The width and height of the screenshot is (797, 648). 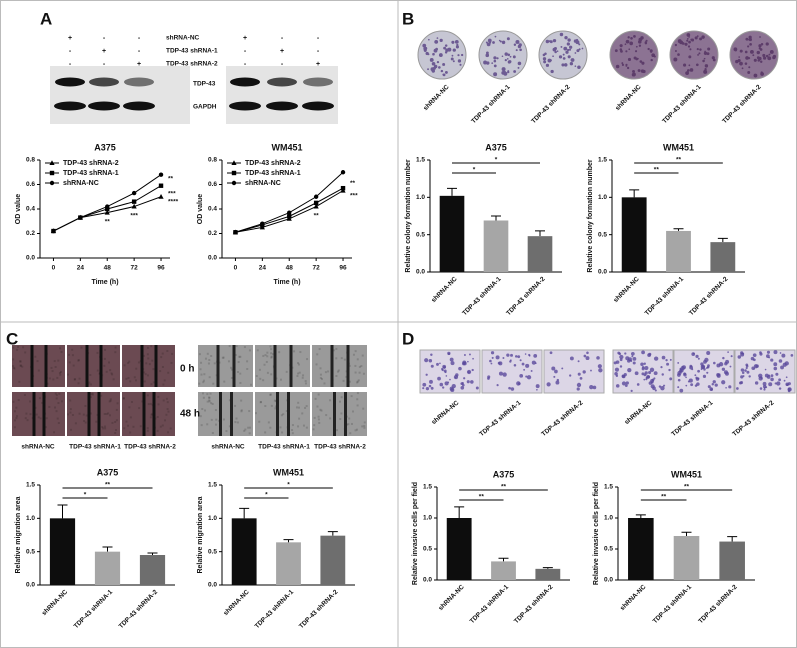 I want to click on y-tick-label: 1.0, so click(x=427, y=518).